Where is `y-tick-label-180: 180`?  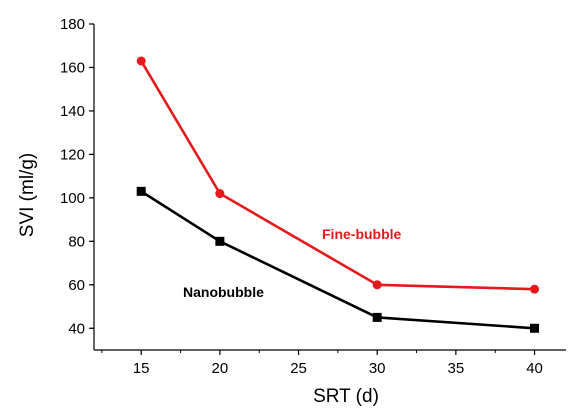 y-tick-label-180: 180 is located at coordinates (72, 24).